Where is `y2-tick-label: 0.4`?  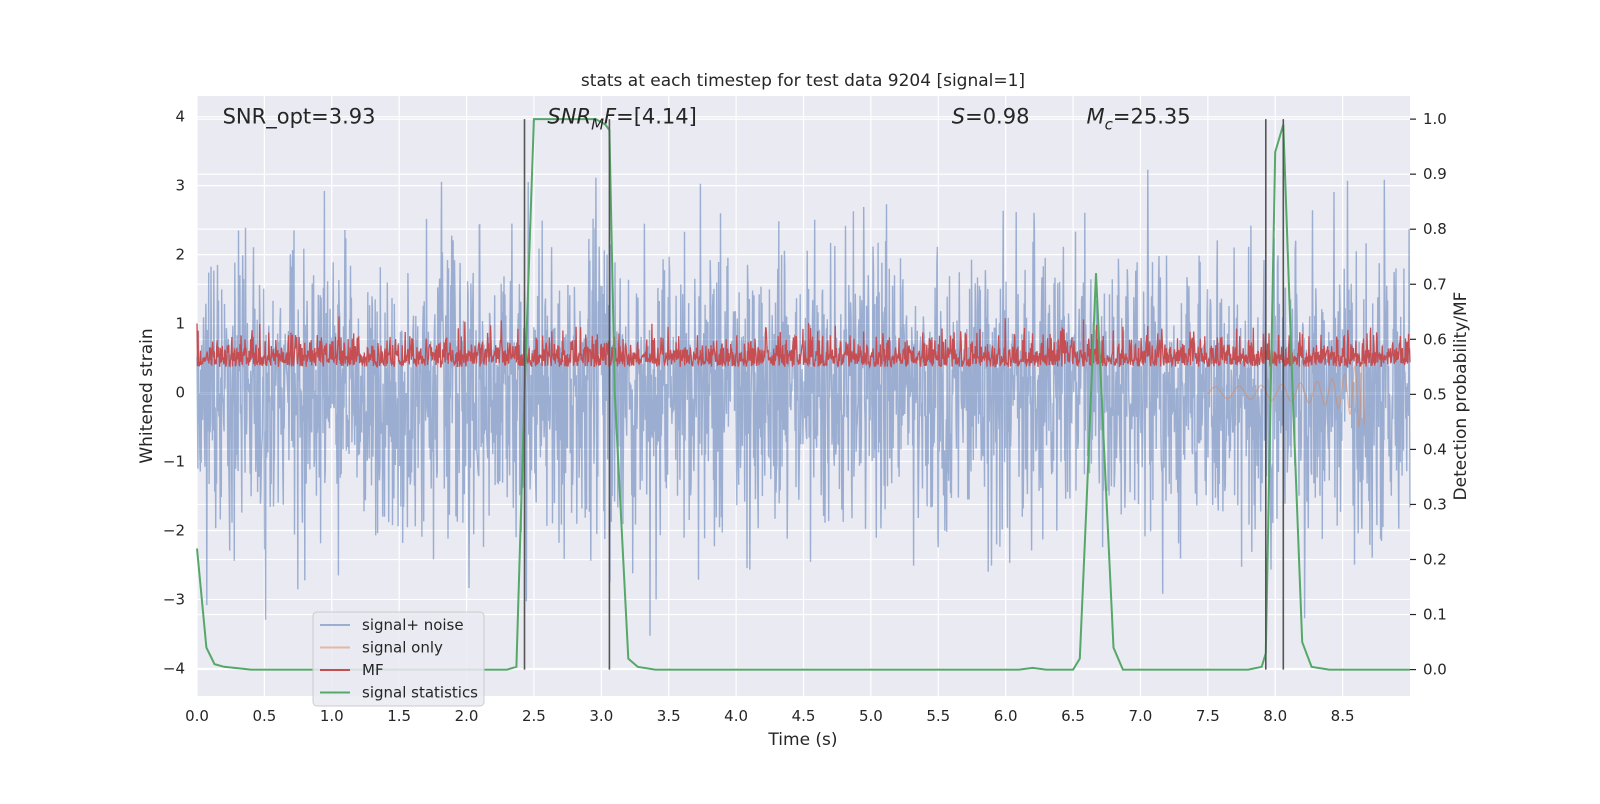 y2-tick-label: 0.4 is located at coordinates (1435, 449).